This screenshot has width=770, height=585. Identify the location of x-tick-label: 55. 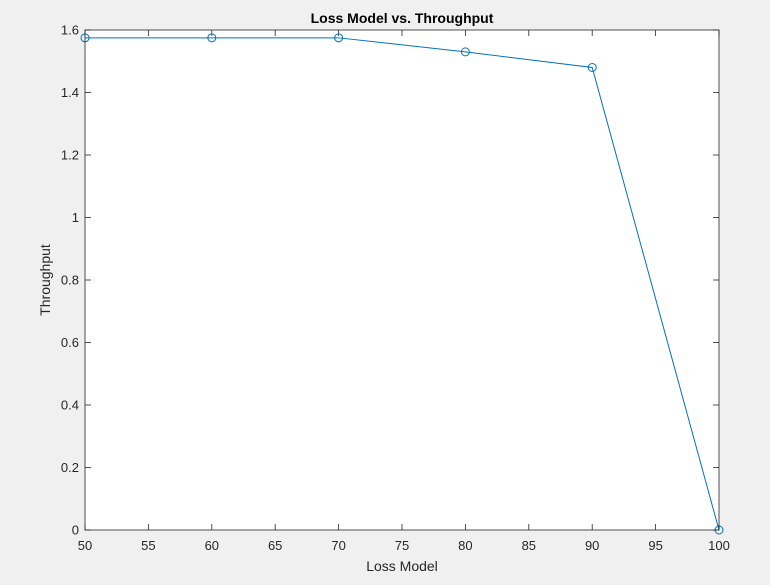
(148, 545).